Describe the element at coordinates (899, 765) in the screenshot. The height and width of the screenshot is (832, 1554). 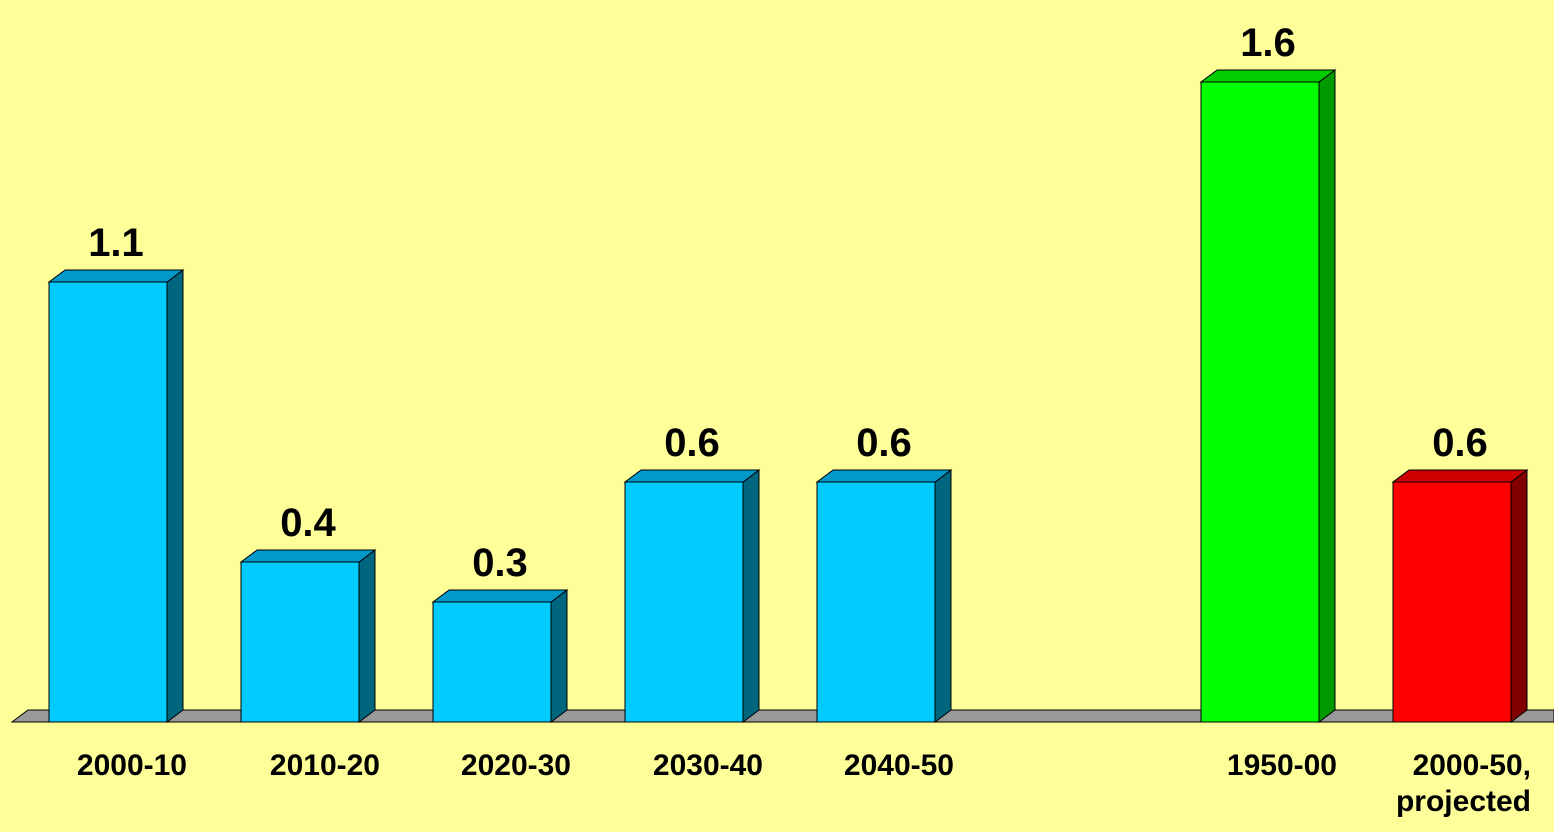
I see `category-label: 2040-50` at that location.